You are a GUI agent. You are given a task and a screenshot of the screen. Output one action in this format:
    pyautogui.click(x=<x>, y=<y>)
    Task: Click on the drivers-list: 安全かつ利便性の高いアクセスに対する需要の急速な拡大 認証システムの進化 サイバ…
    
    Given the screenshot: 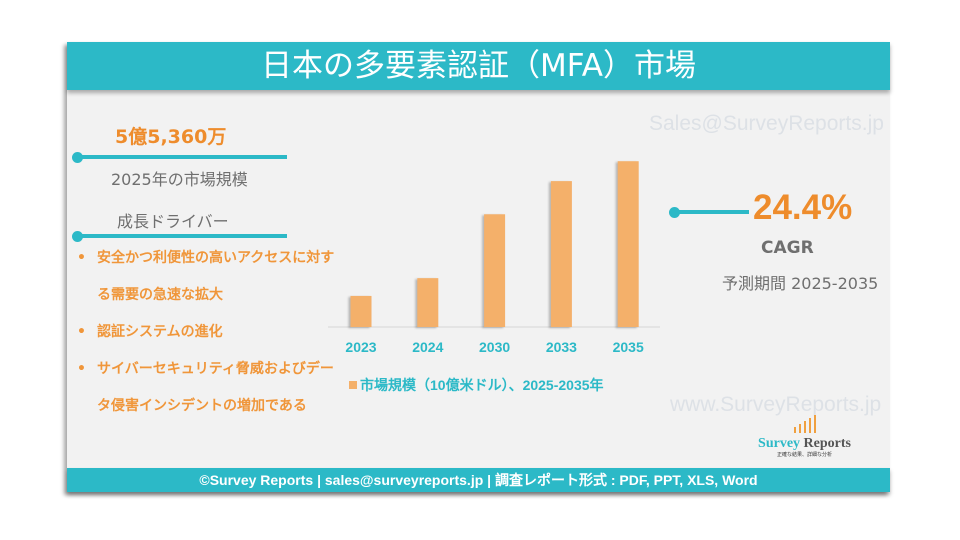 What is the action you would take?
    pyautogui.click(x=210, y=332)
    